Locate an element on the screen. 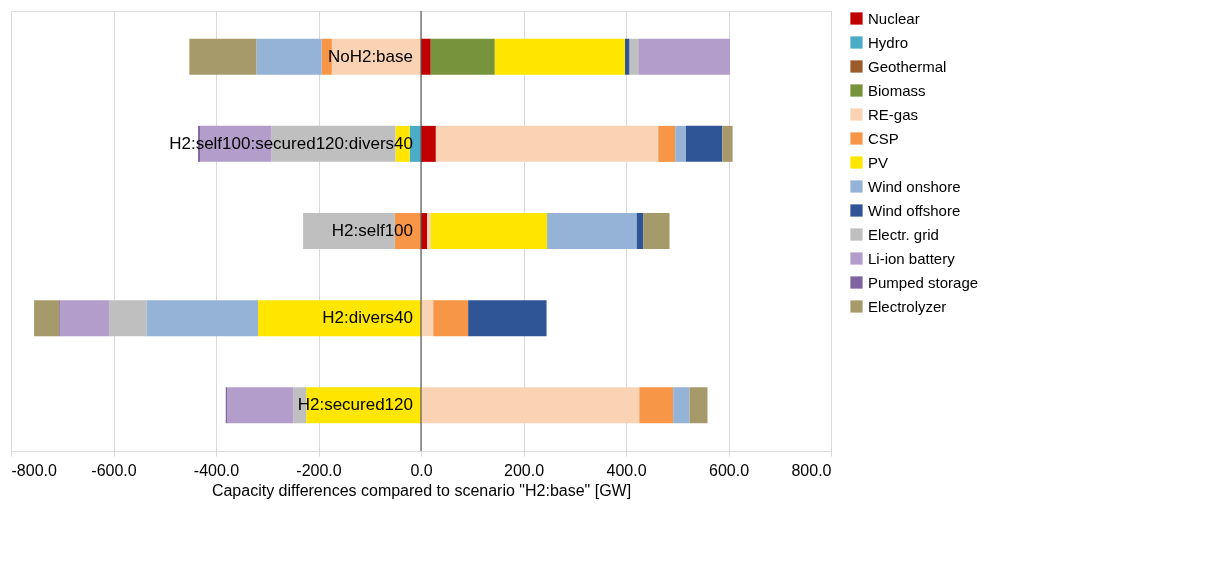 This screenshot has width=1209, height=562. legend-label: Pumped storage is located at coordinates (923, 282).